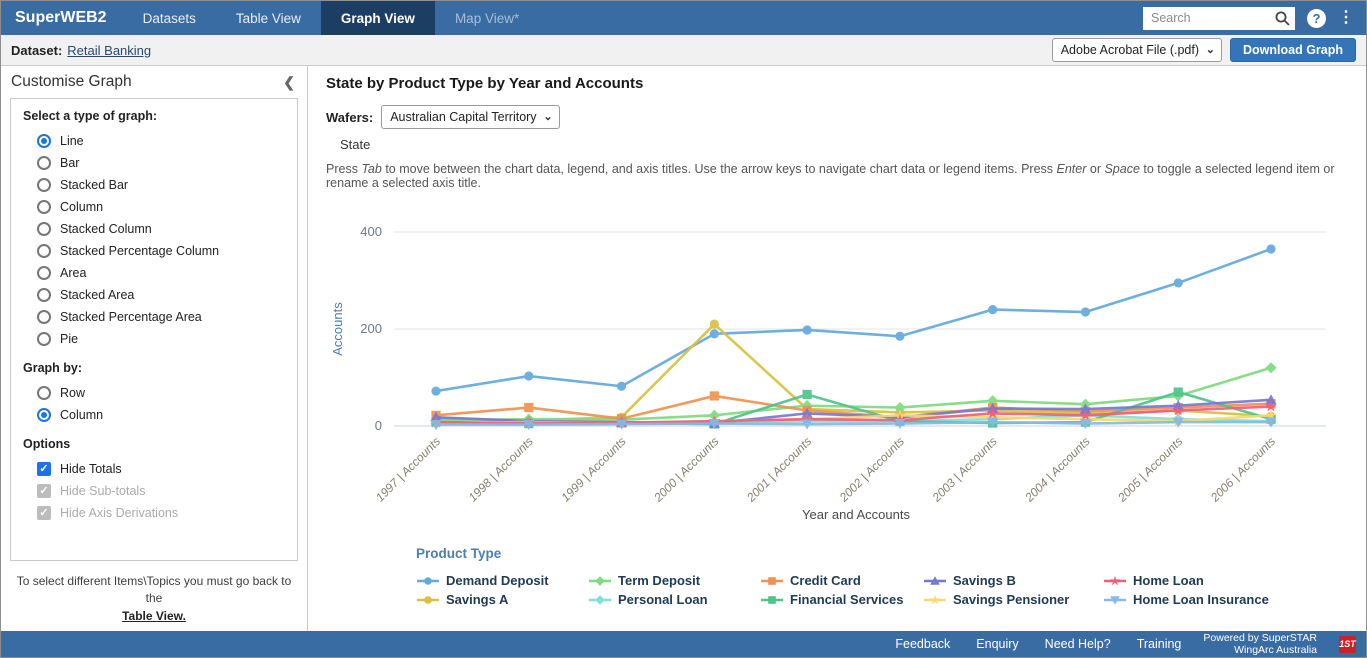  What do you see at coordinates (154, 272) in the screenshot?
I see `radio-area: Area` at bounding box center [154, 272].